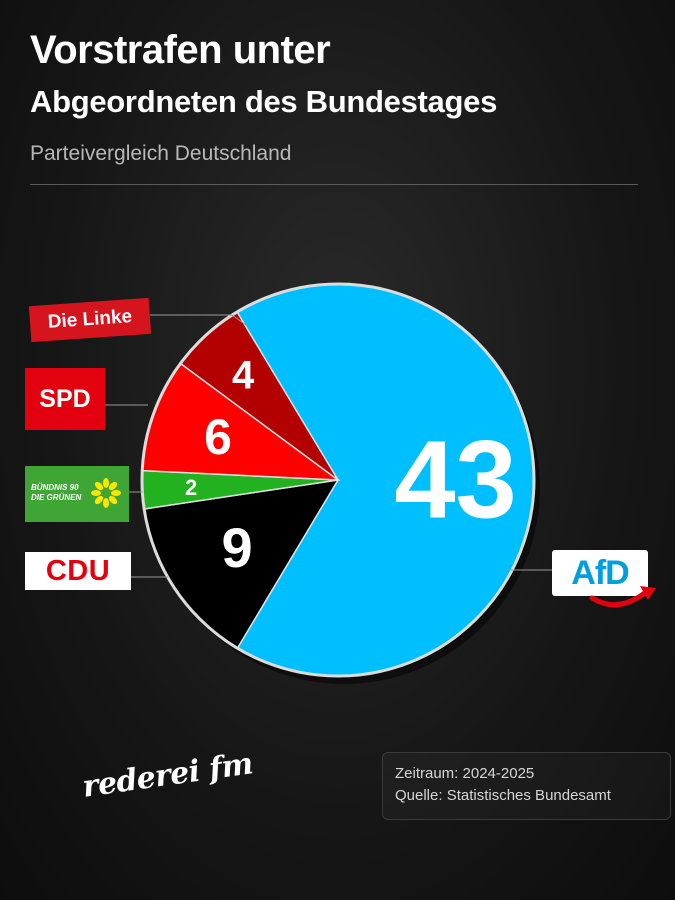  What do you see at coordinates (56, 497) in the screenshot?
I see `gruene-logo-line2: DIE GRÜNEN` at bounding box center [56, 497].